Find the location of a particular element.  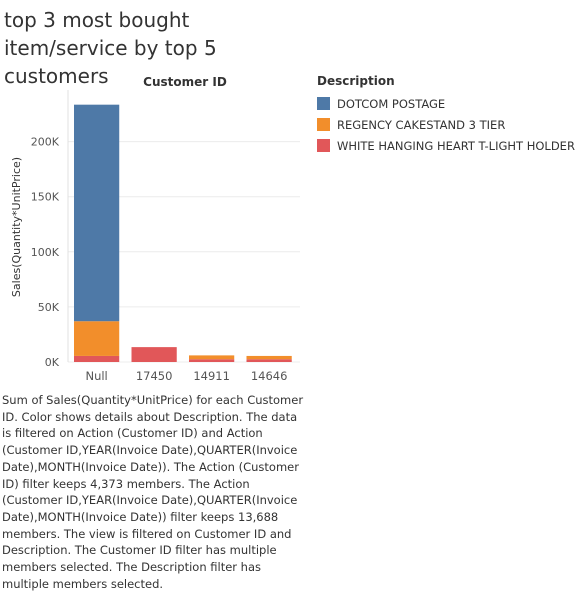

x-tick-label: 17450 is located at coordinates (154, 376).